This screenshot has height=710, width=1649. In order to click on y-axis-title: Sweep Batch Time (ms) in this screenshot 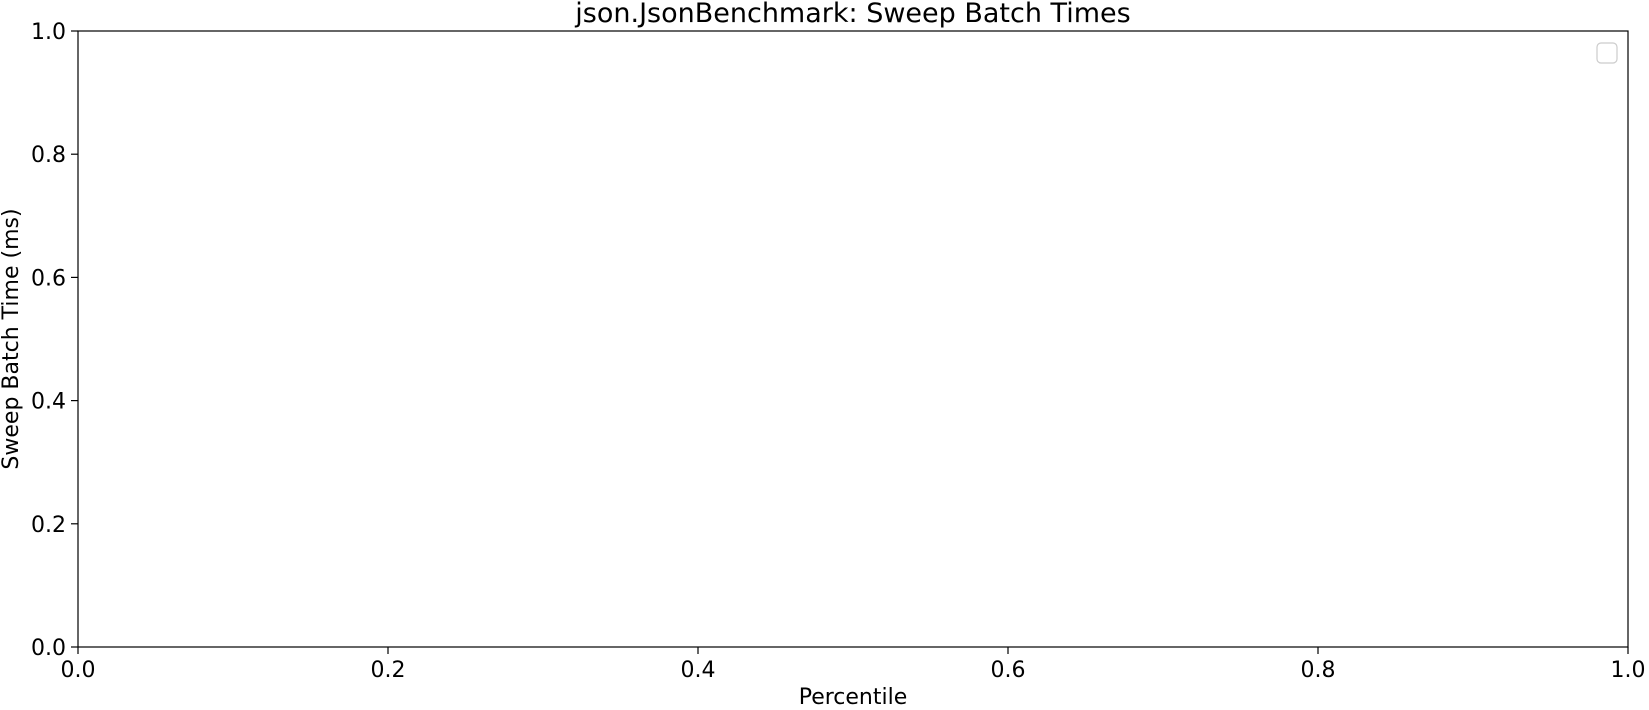, I will do `click(12, 338)`.